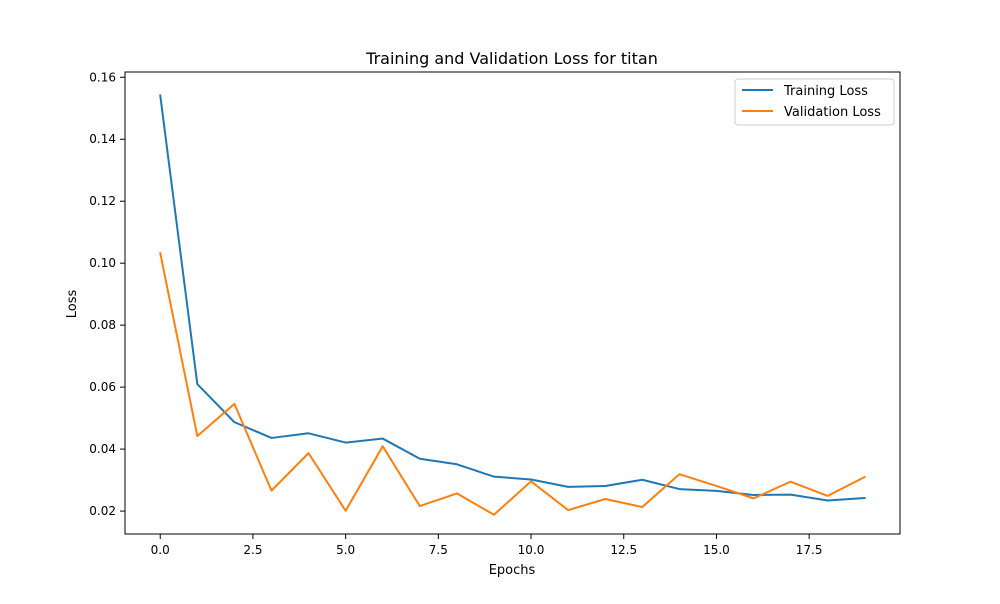 Image resolution: width=1000 pixels, height=604 pixels. Describe the element at coordinates (102, 325) in the screenshot. I see `y-tick-label: 0.08` at that location.